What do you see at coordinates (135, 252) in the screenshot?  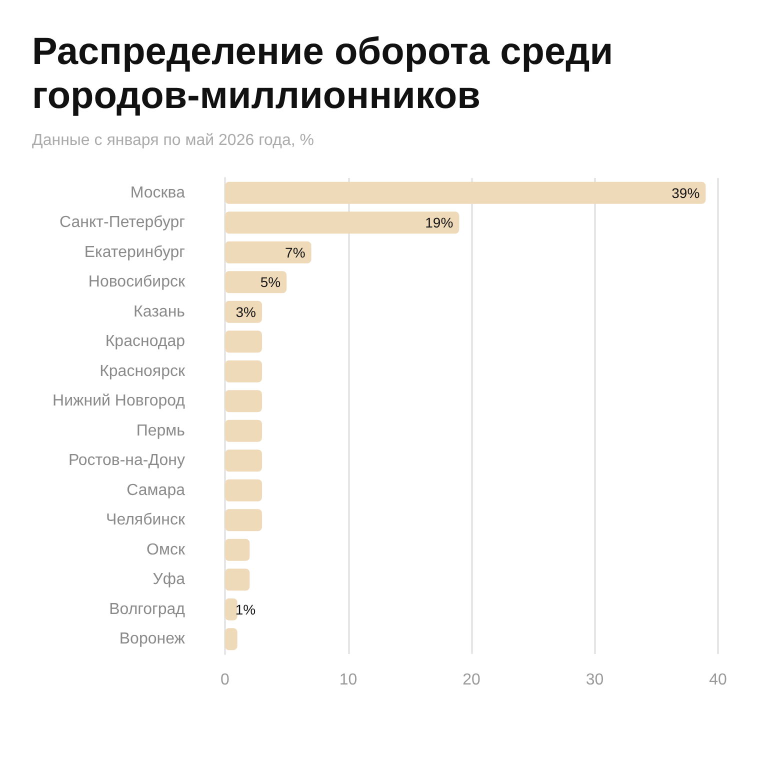 I see `y-tick-label: Екатеринбург` at bounding box center [135, 252].